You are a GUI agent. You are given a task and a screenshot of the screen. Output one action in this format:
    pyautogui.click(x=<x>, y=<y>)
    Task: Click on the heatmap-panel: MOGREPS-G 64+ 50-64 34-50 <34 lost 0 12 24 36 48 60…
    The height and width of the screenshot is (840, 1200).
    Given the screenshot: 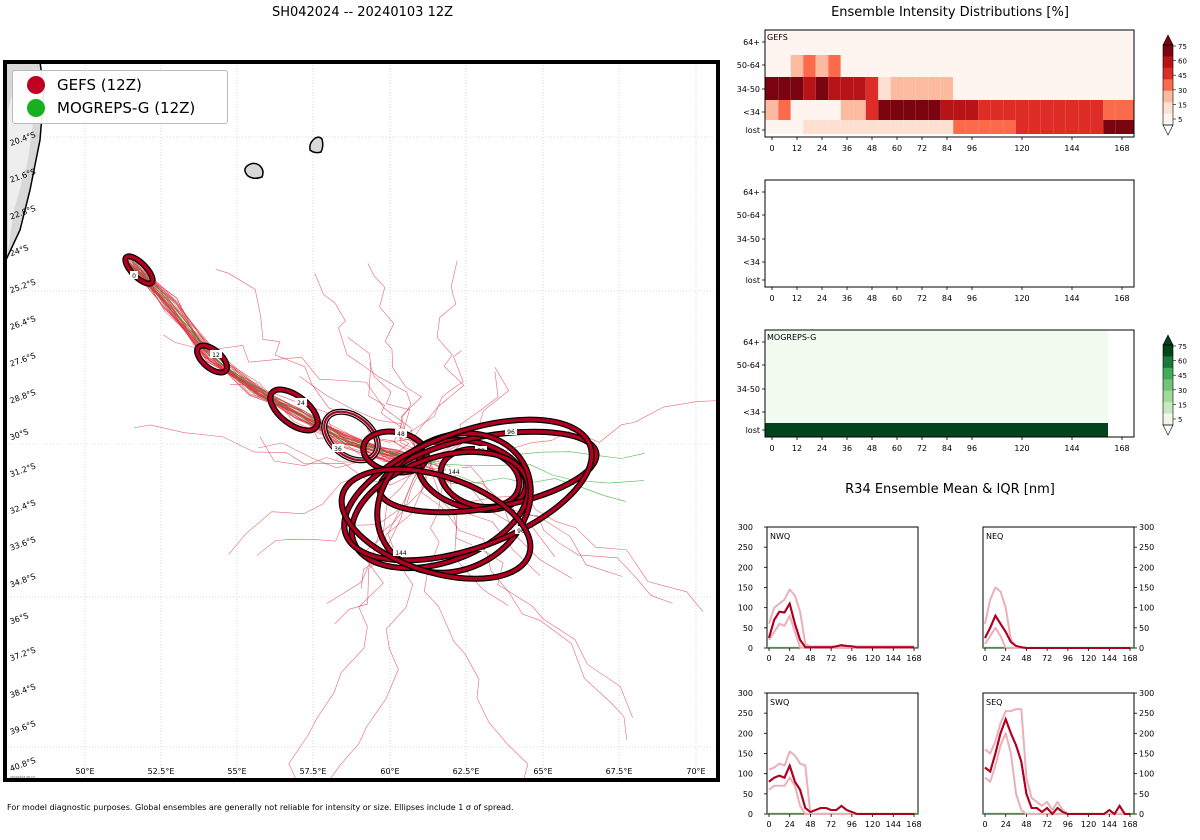 What is the action you would take?
    pyautogui.click(x=962, y=391)
    